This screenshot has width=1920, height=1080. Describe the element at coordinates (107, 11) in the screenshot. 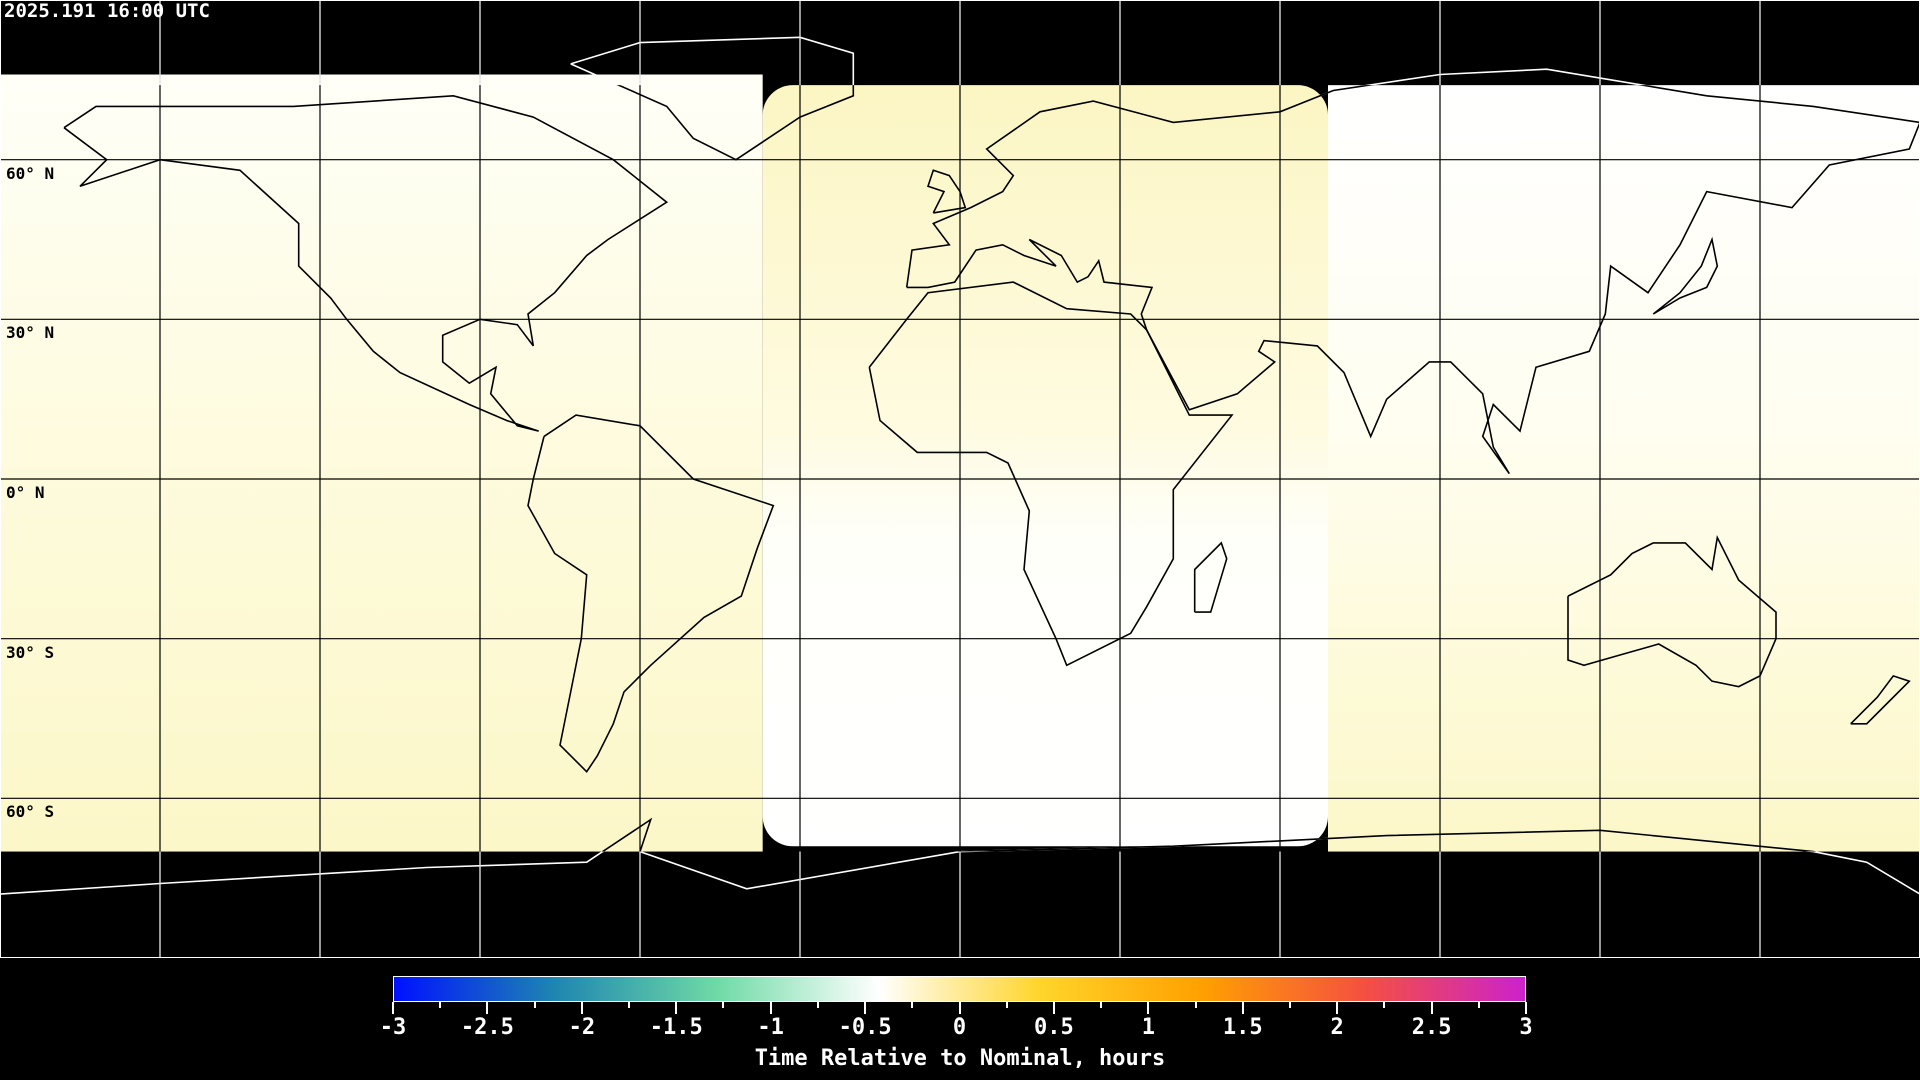

I see `timestamp: 2025.191 16:00 UTC` at that location.